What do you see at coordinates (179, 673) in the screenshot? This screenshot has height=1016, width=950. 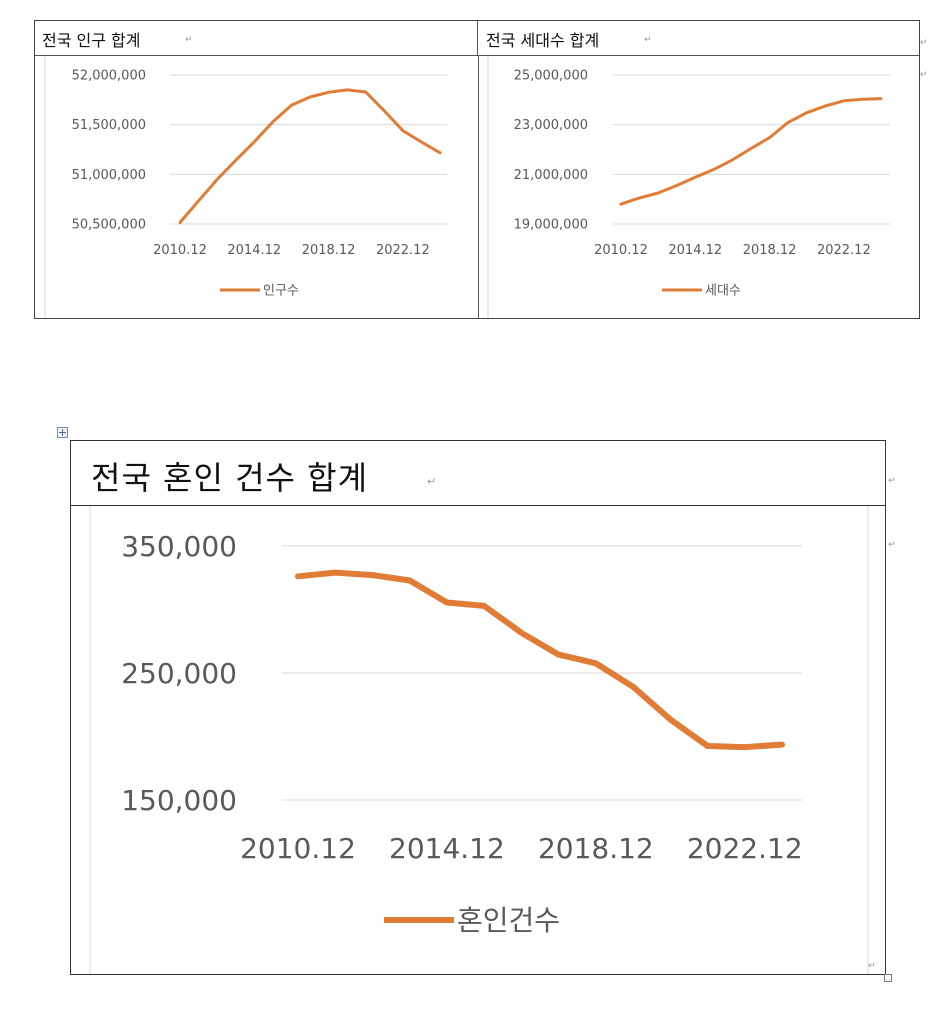 I see `y-tick-label: 250,000` at bounding box center [179, 673].